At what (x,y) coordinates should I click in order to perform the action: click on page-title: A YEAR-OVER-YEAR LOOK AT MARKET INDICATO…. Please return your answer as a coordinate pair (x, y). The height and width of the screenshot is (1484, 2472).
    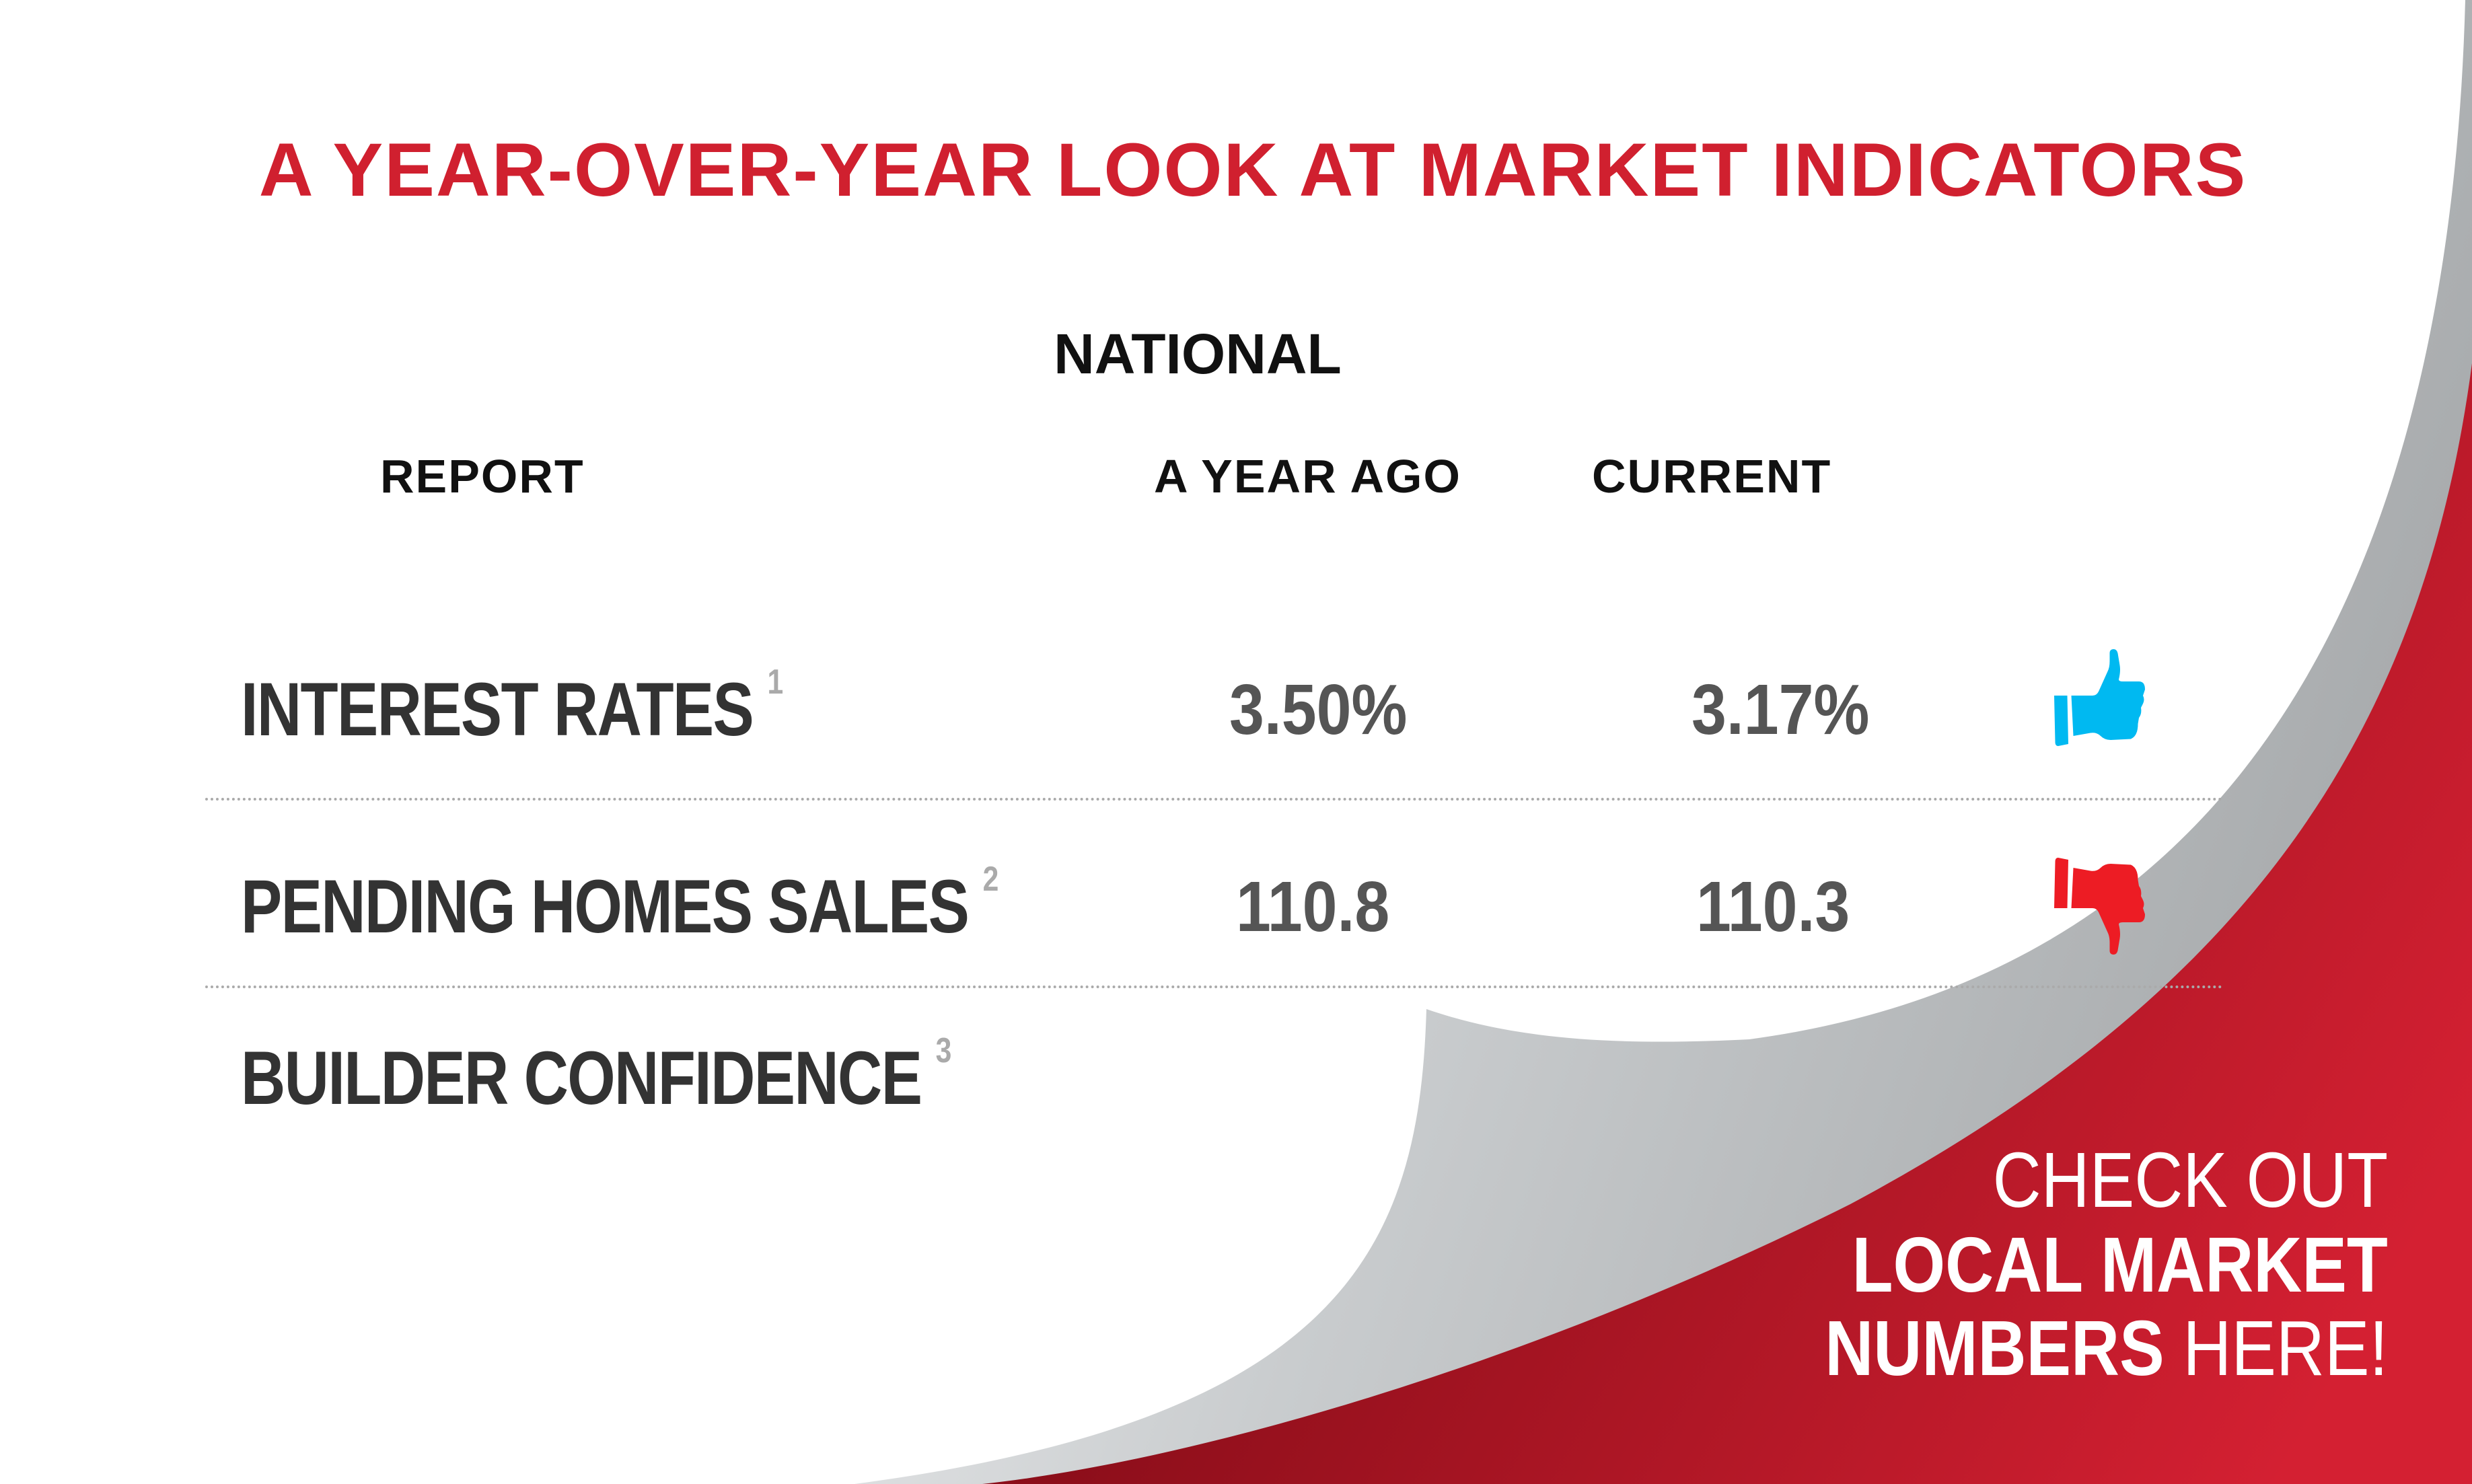
    Looking at the image, I should click on (1252, 170).